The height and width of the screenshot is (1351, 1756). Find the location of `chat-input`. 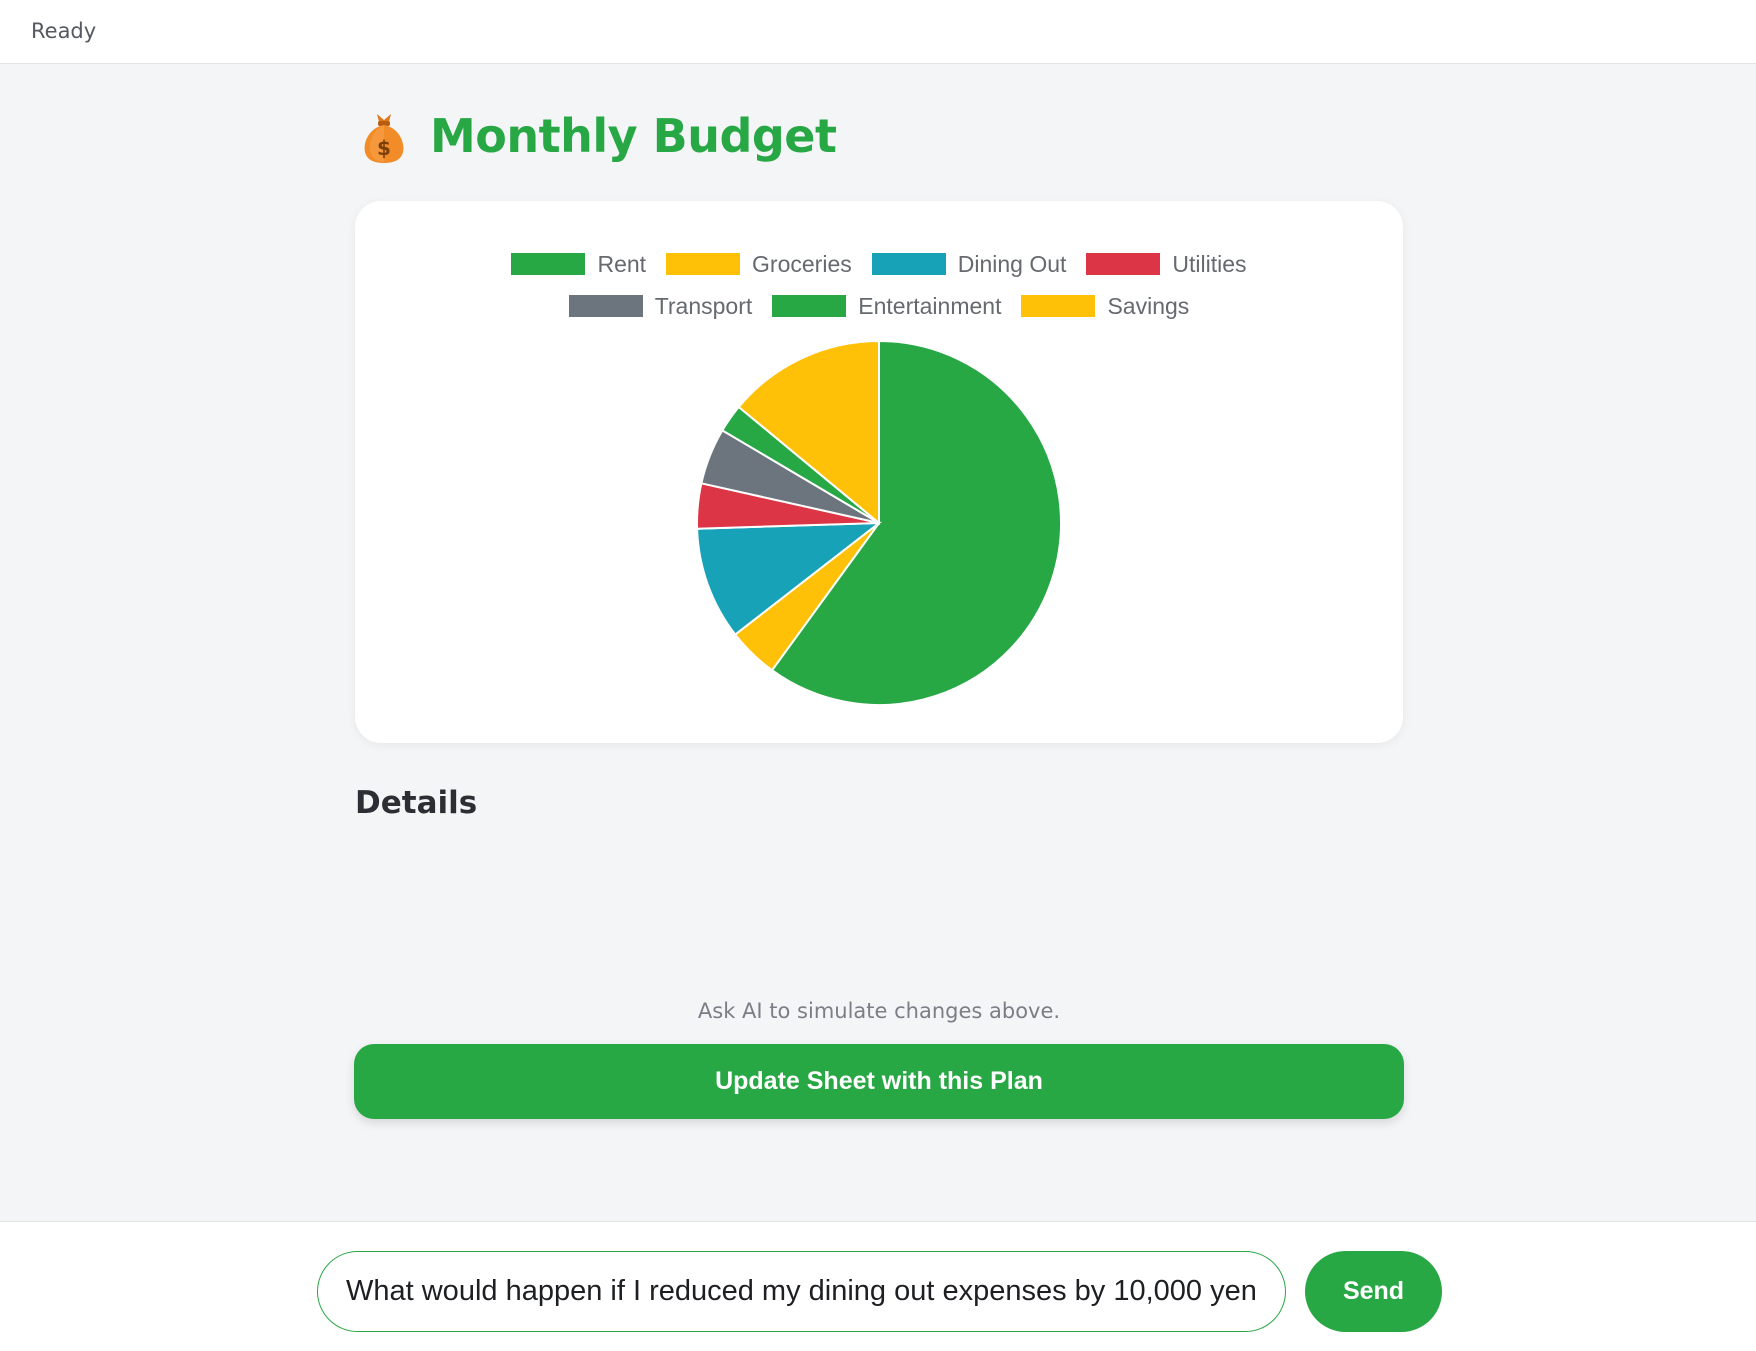

chat-input is located at coordinates (801, 1291).